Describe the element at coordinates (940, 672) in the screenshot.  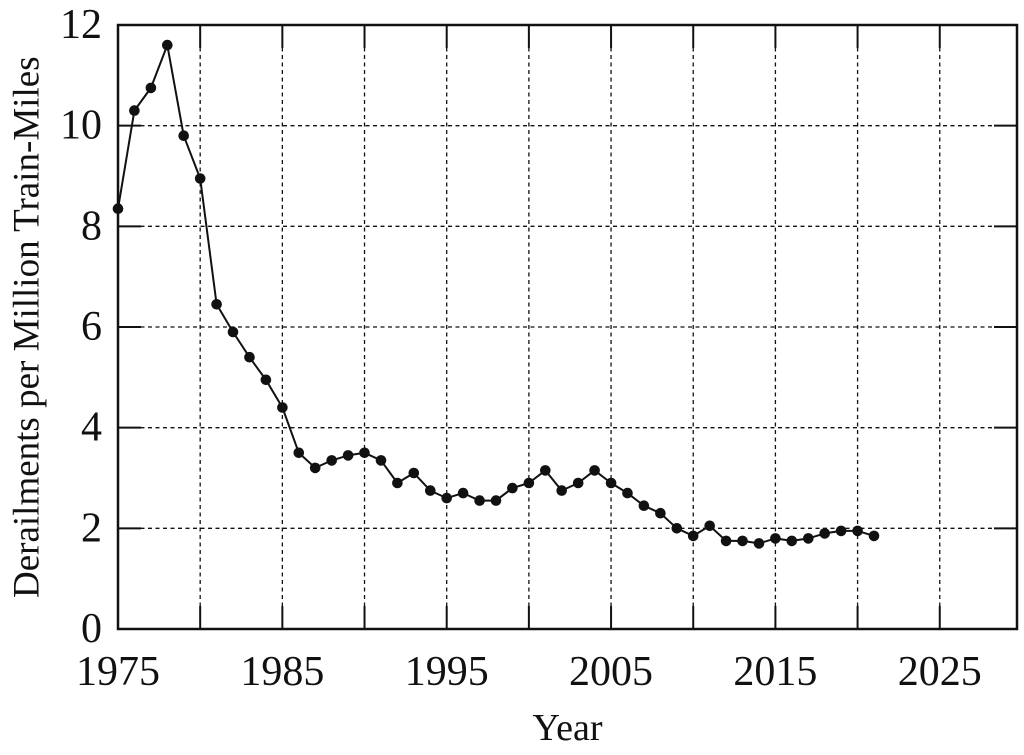
I see `x-tick-label-2025: 2025` at that location.